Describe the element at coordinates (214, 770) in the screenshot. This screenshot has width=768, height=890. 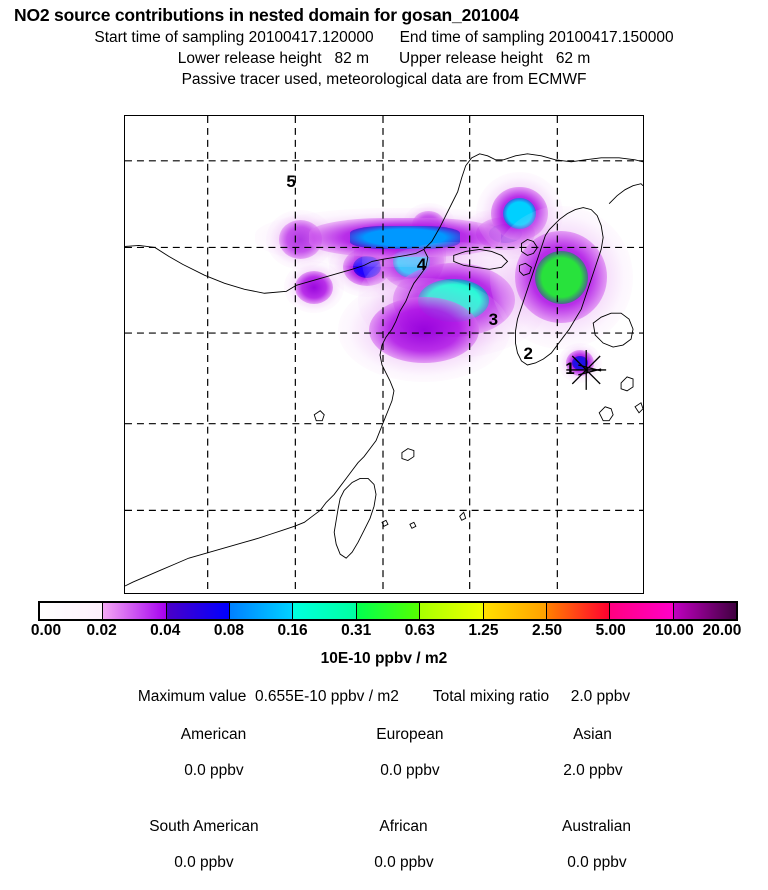
I see `source-american-value: 0.0 ppbv` at that location.